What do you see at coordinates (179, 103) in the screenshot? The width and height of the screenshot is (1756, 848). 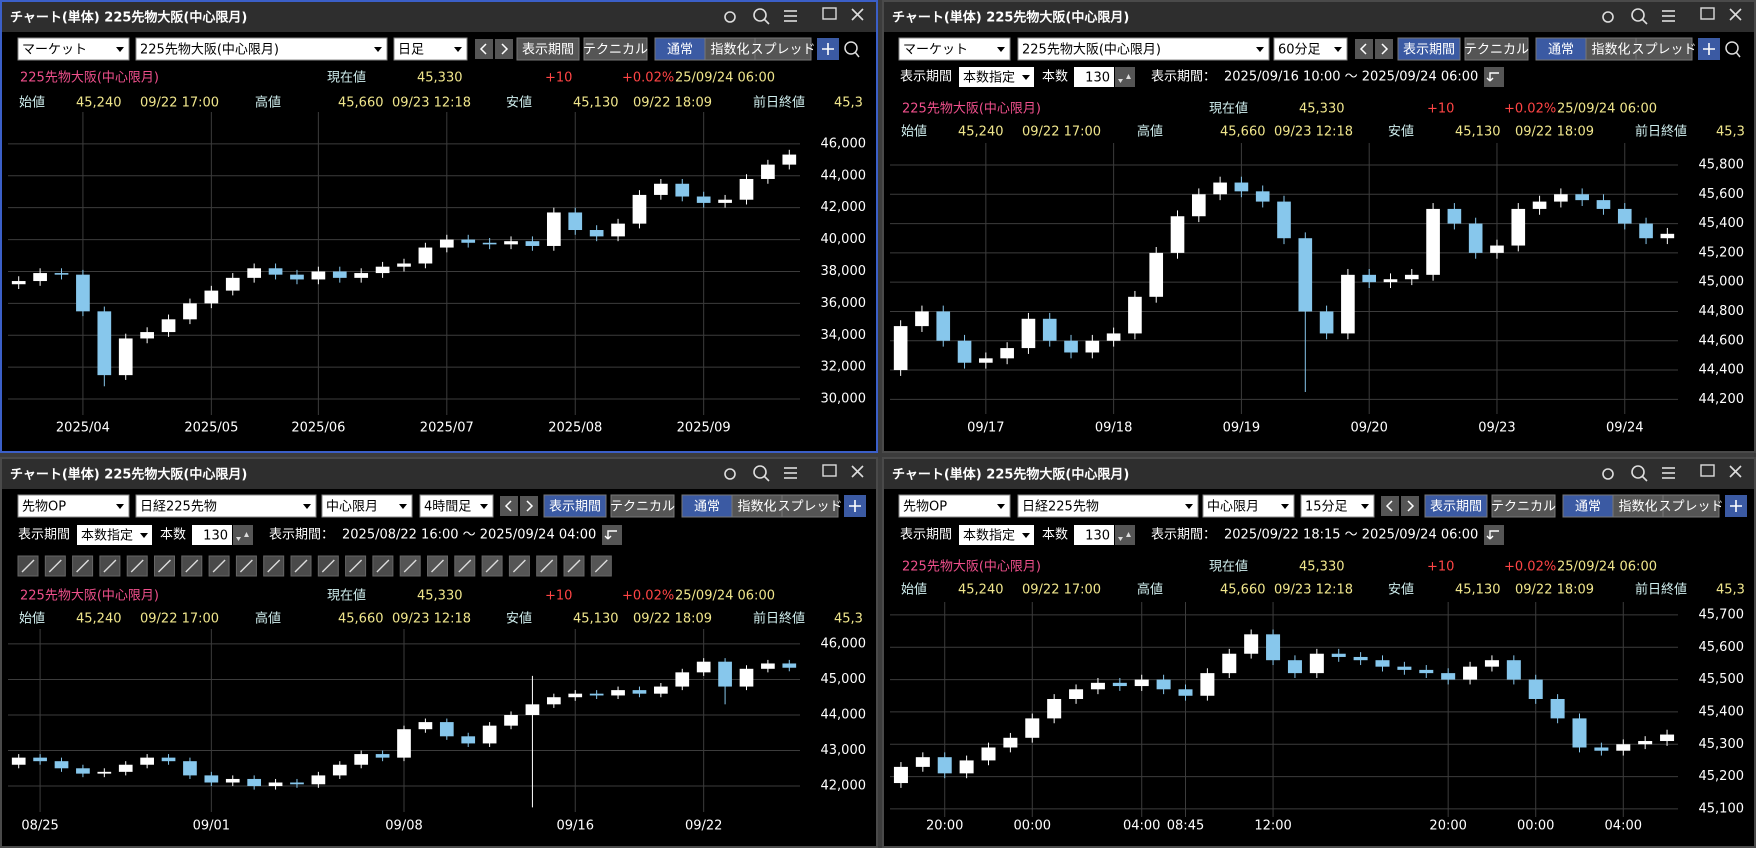 I see `ohlc-open-time: 09/22 17:00` at bounding box center [179, 103].